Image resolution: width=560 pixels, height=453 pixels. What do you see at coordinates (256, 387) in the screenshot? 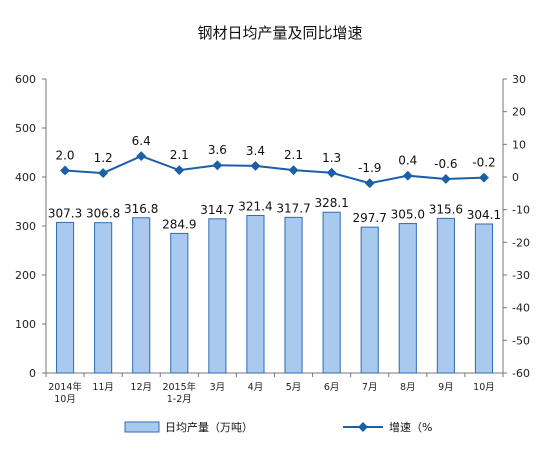
I see `x-category-label: 4月` at bounding box center [256, 387].